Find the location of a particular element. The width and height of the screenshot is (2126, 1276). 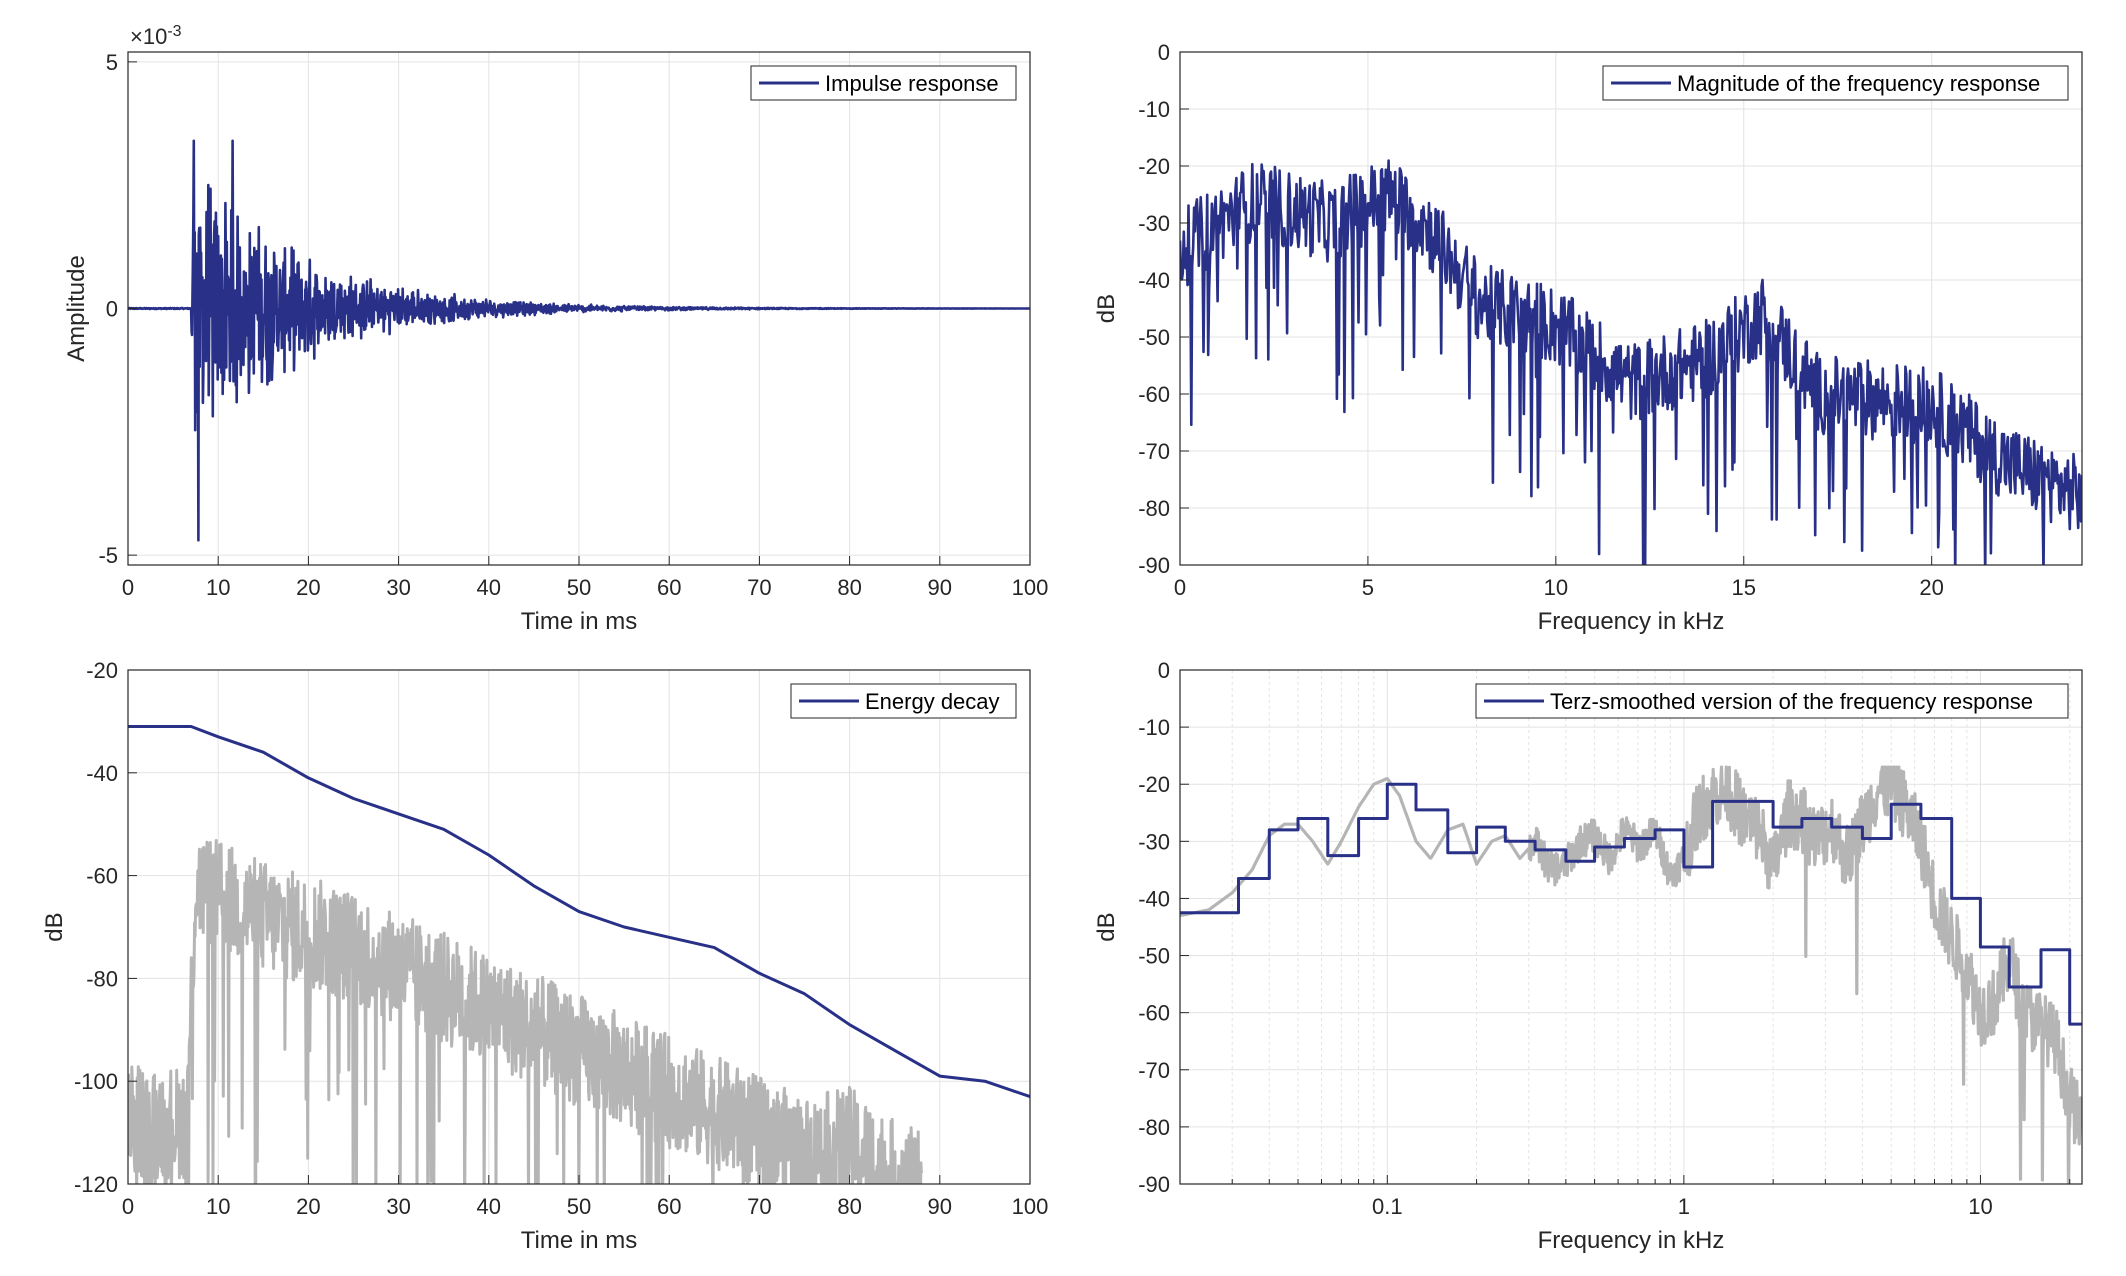

impulse-x-ticks: 0 10 20 30 40 50 60 70 80 90 100 is located at coordinates (585, 578).